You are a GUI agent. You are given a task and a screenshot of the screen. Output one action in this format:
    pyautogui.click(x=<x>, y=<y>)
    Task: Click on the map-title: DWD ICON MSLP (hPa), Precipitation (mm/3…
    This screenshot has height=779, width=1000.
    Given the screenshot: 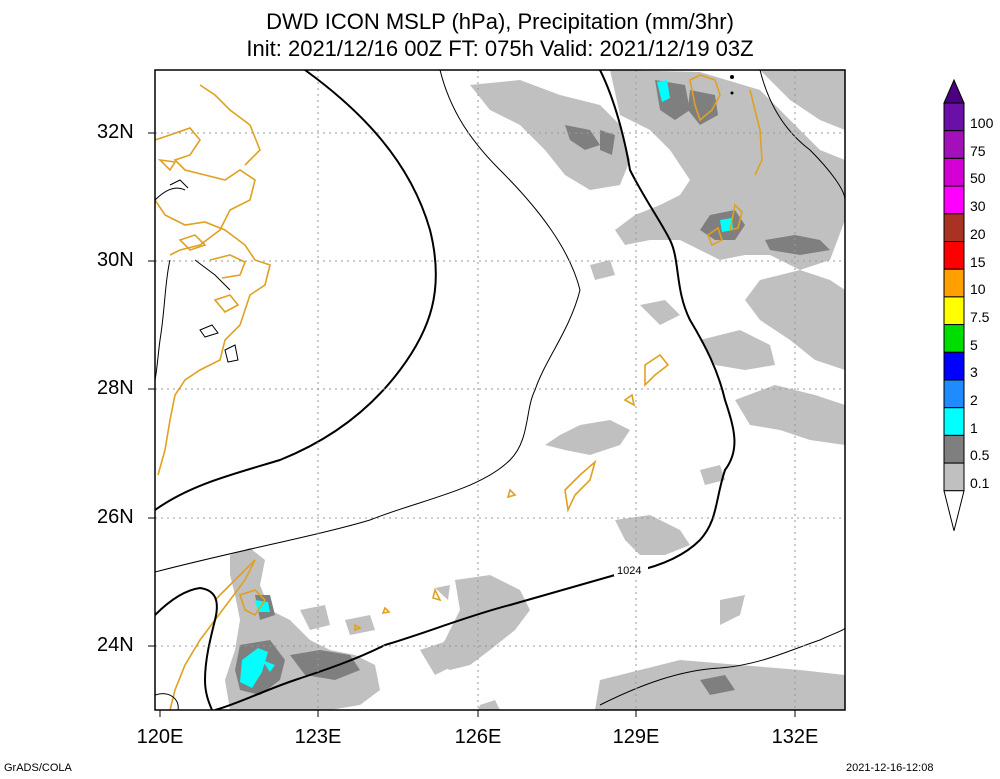 What is the action you would take?
    pyautogui.click(x=500, y=21)
    